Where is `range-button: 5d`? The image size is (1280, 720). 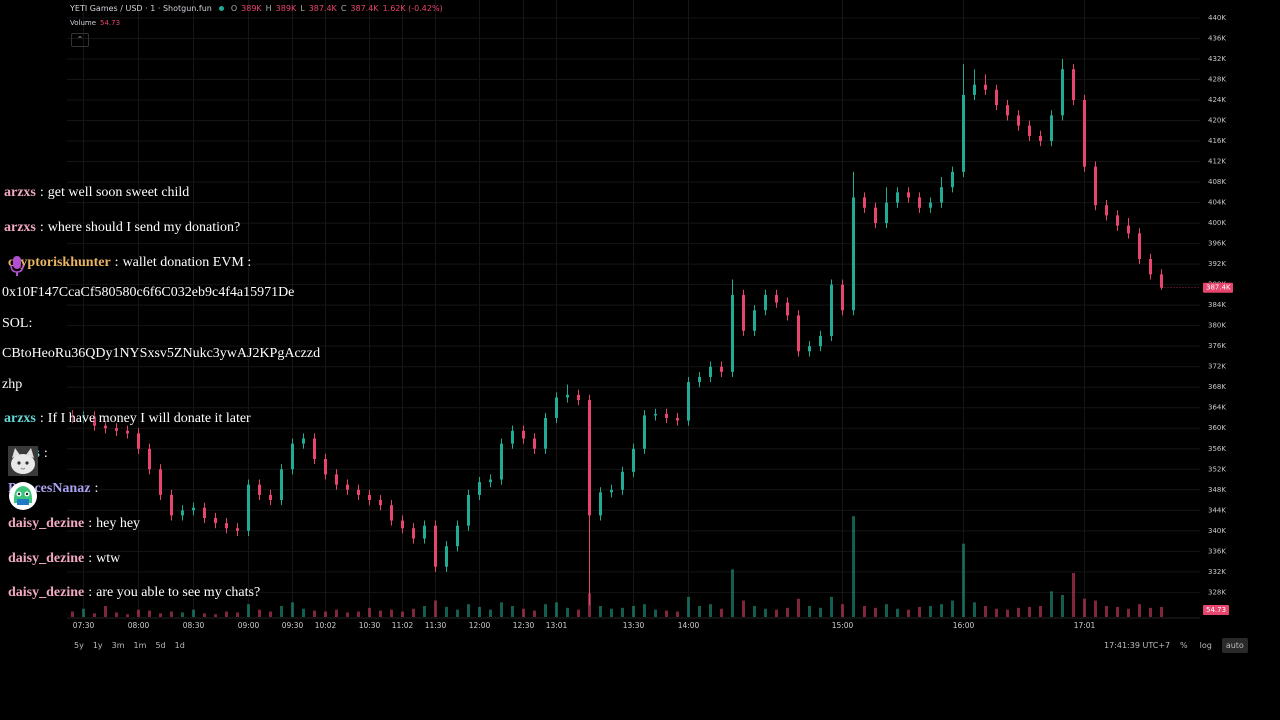
range-button: 5d is located at coordinates (160, 645).